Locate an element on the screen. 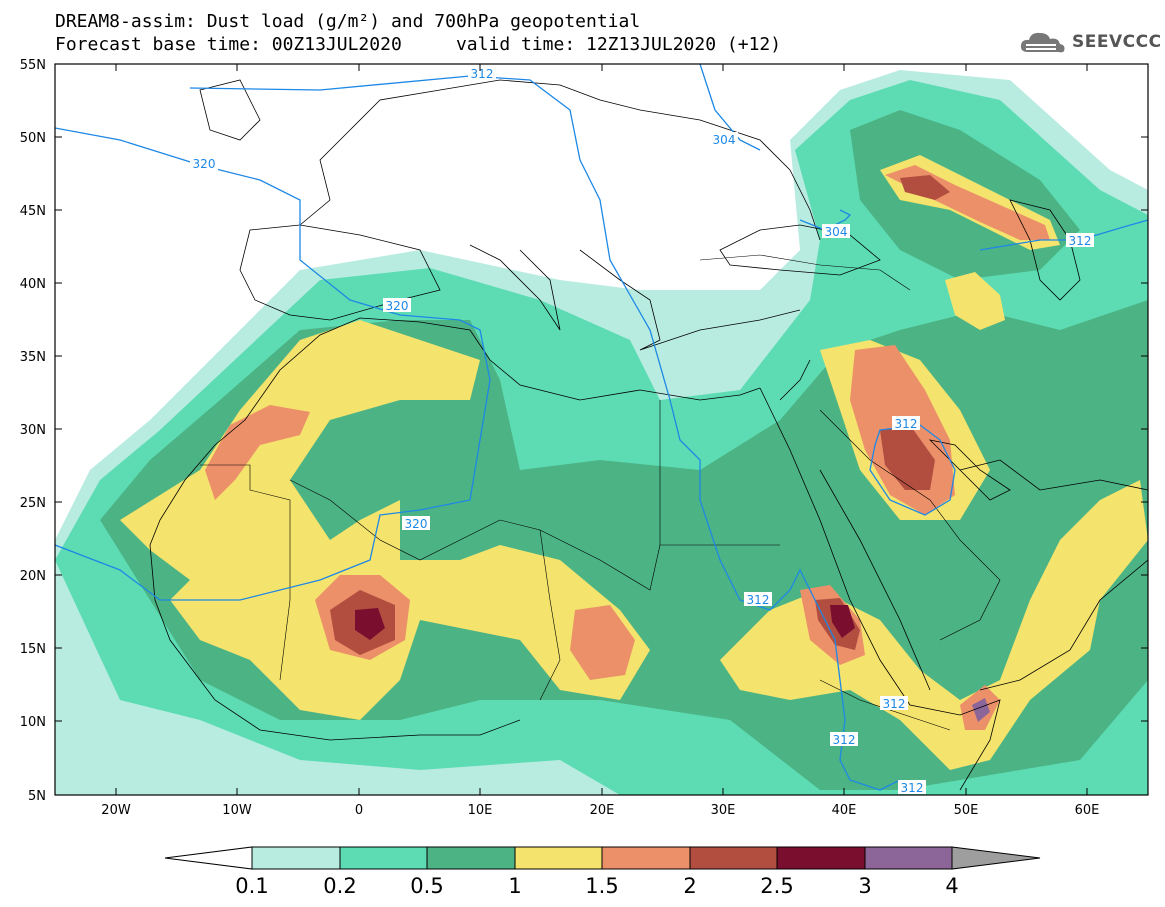 The height and width of the screenshot is (907, 1165). lon-labels: 20W 10W 0 10E 20E 30E 40E 50E 60E is located at coordinates (600, 810).